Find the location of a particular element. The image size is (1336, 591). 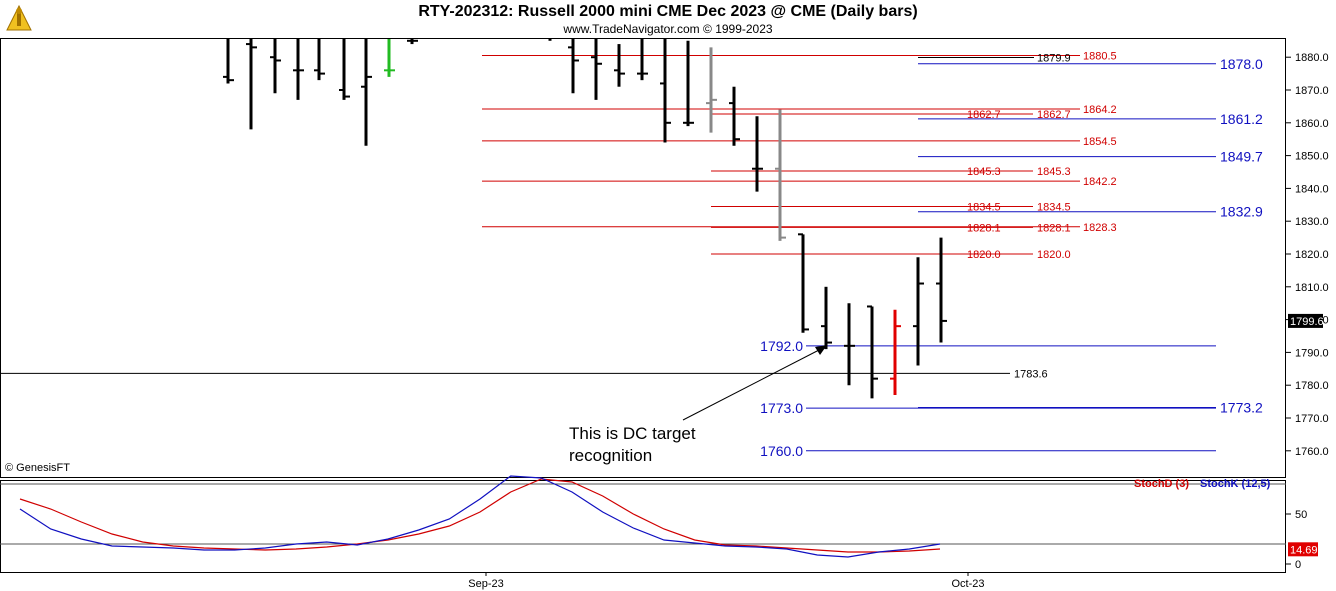

price-tick-label: 1820.0 is located at coordinates (1312, 255).